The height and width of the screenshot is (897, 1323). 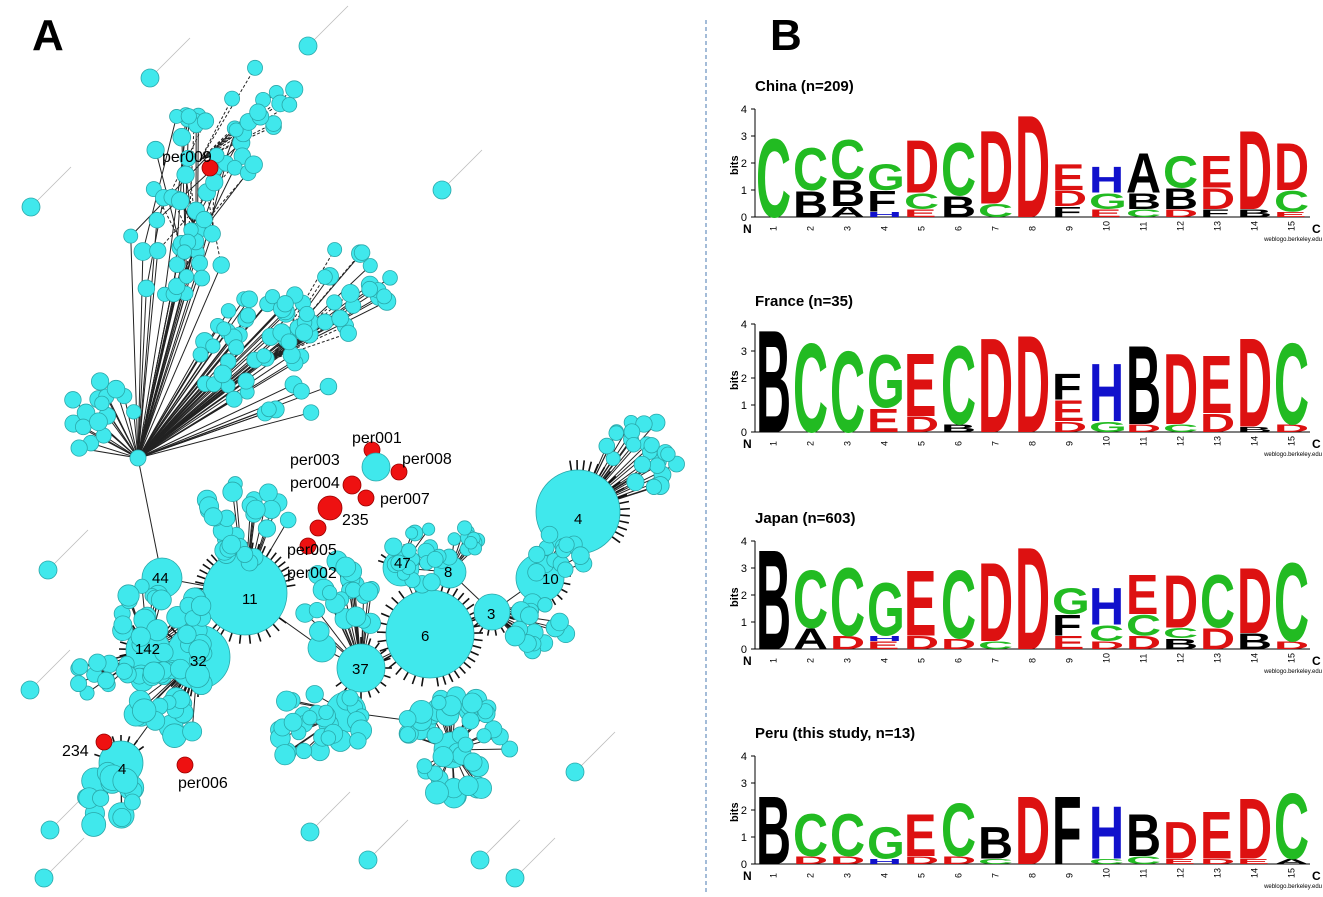 What do you see at coordinates (744, 569) in the screenshot?
I see `logo-y-tick-label: 3` at bounding box center [744, 569].